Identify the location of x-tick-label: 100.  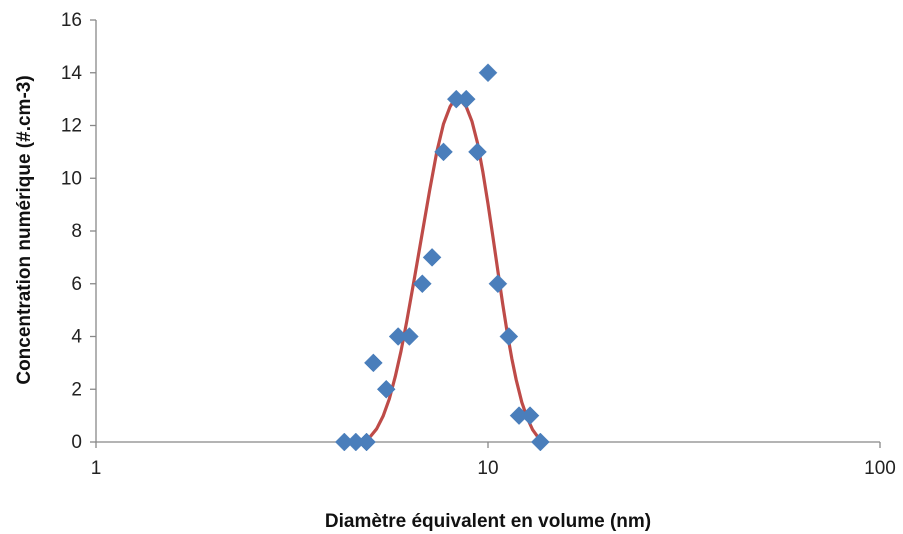
(880, 468).